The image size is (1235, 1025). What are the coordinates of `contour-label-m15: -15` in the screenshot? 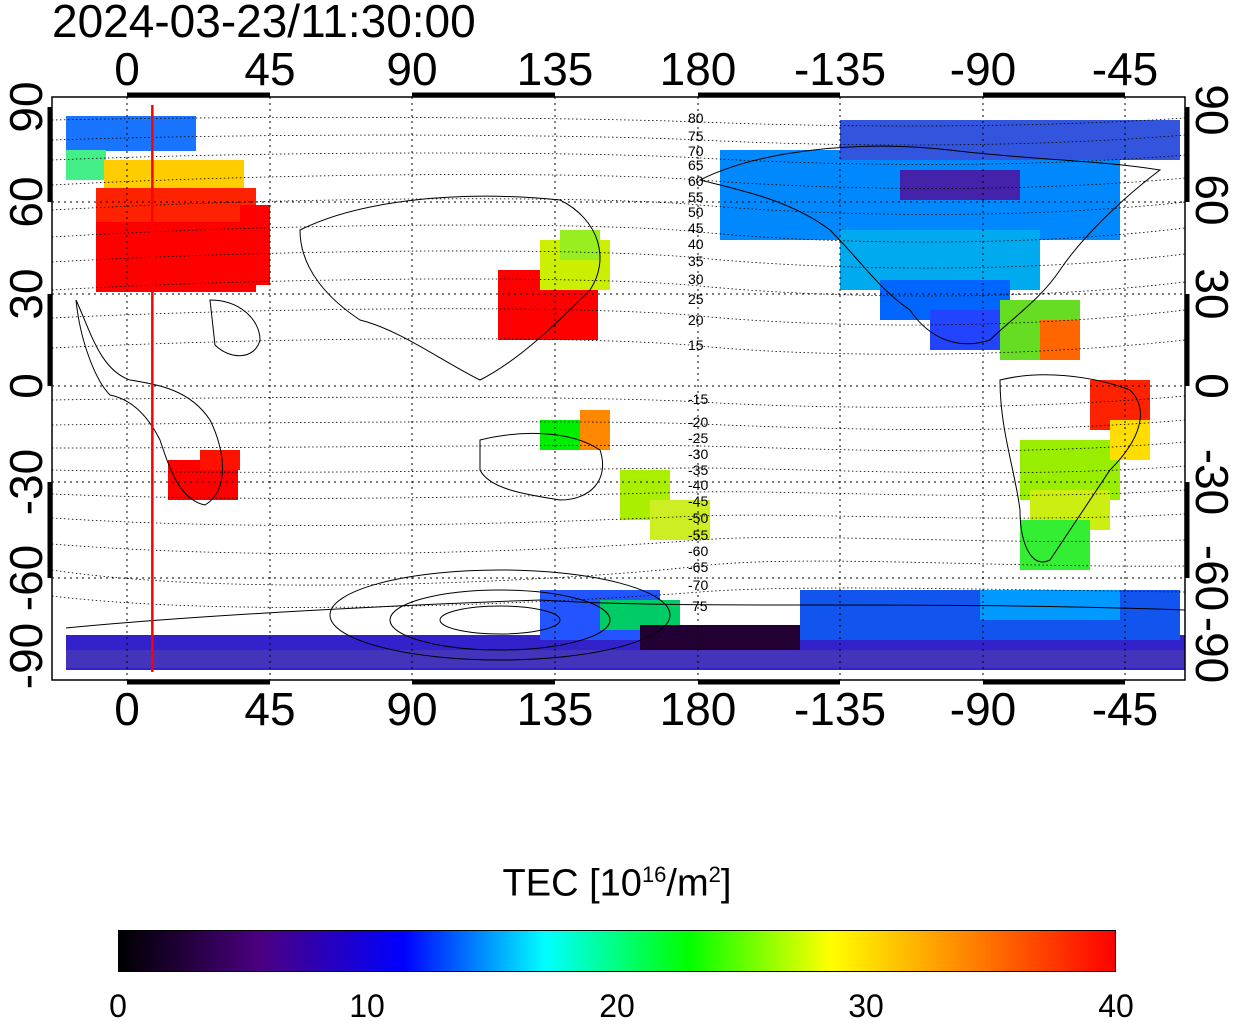 It's located at (698, 399).